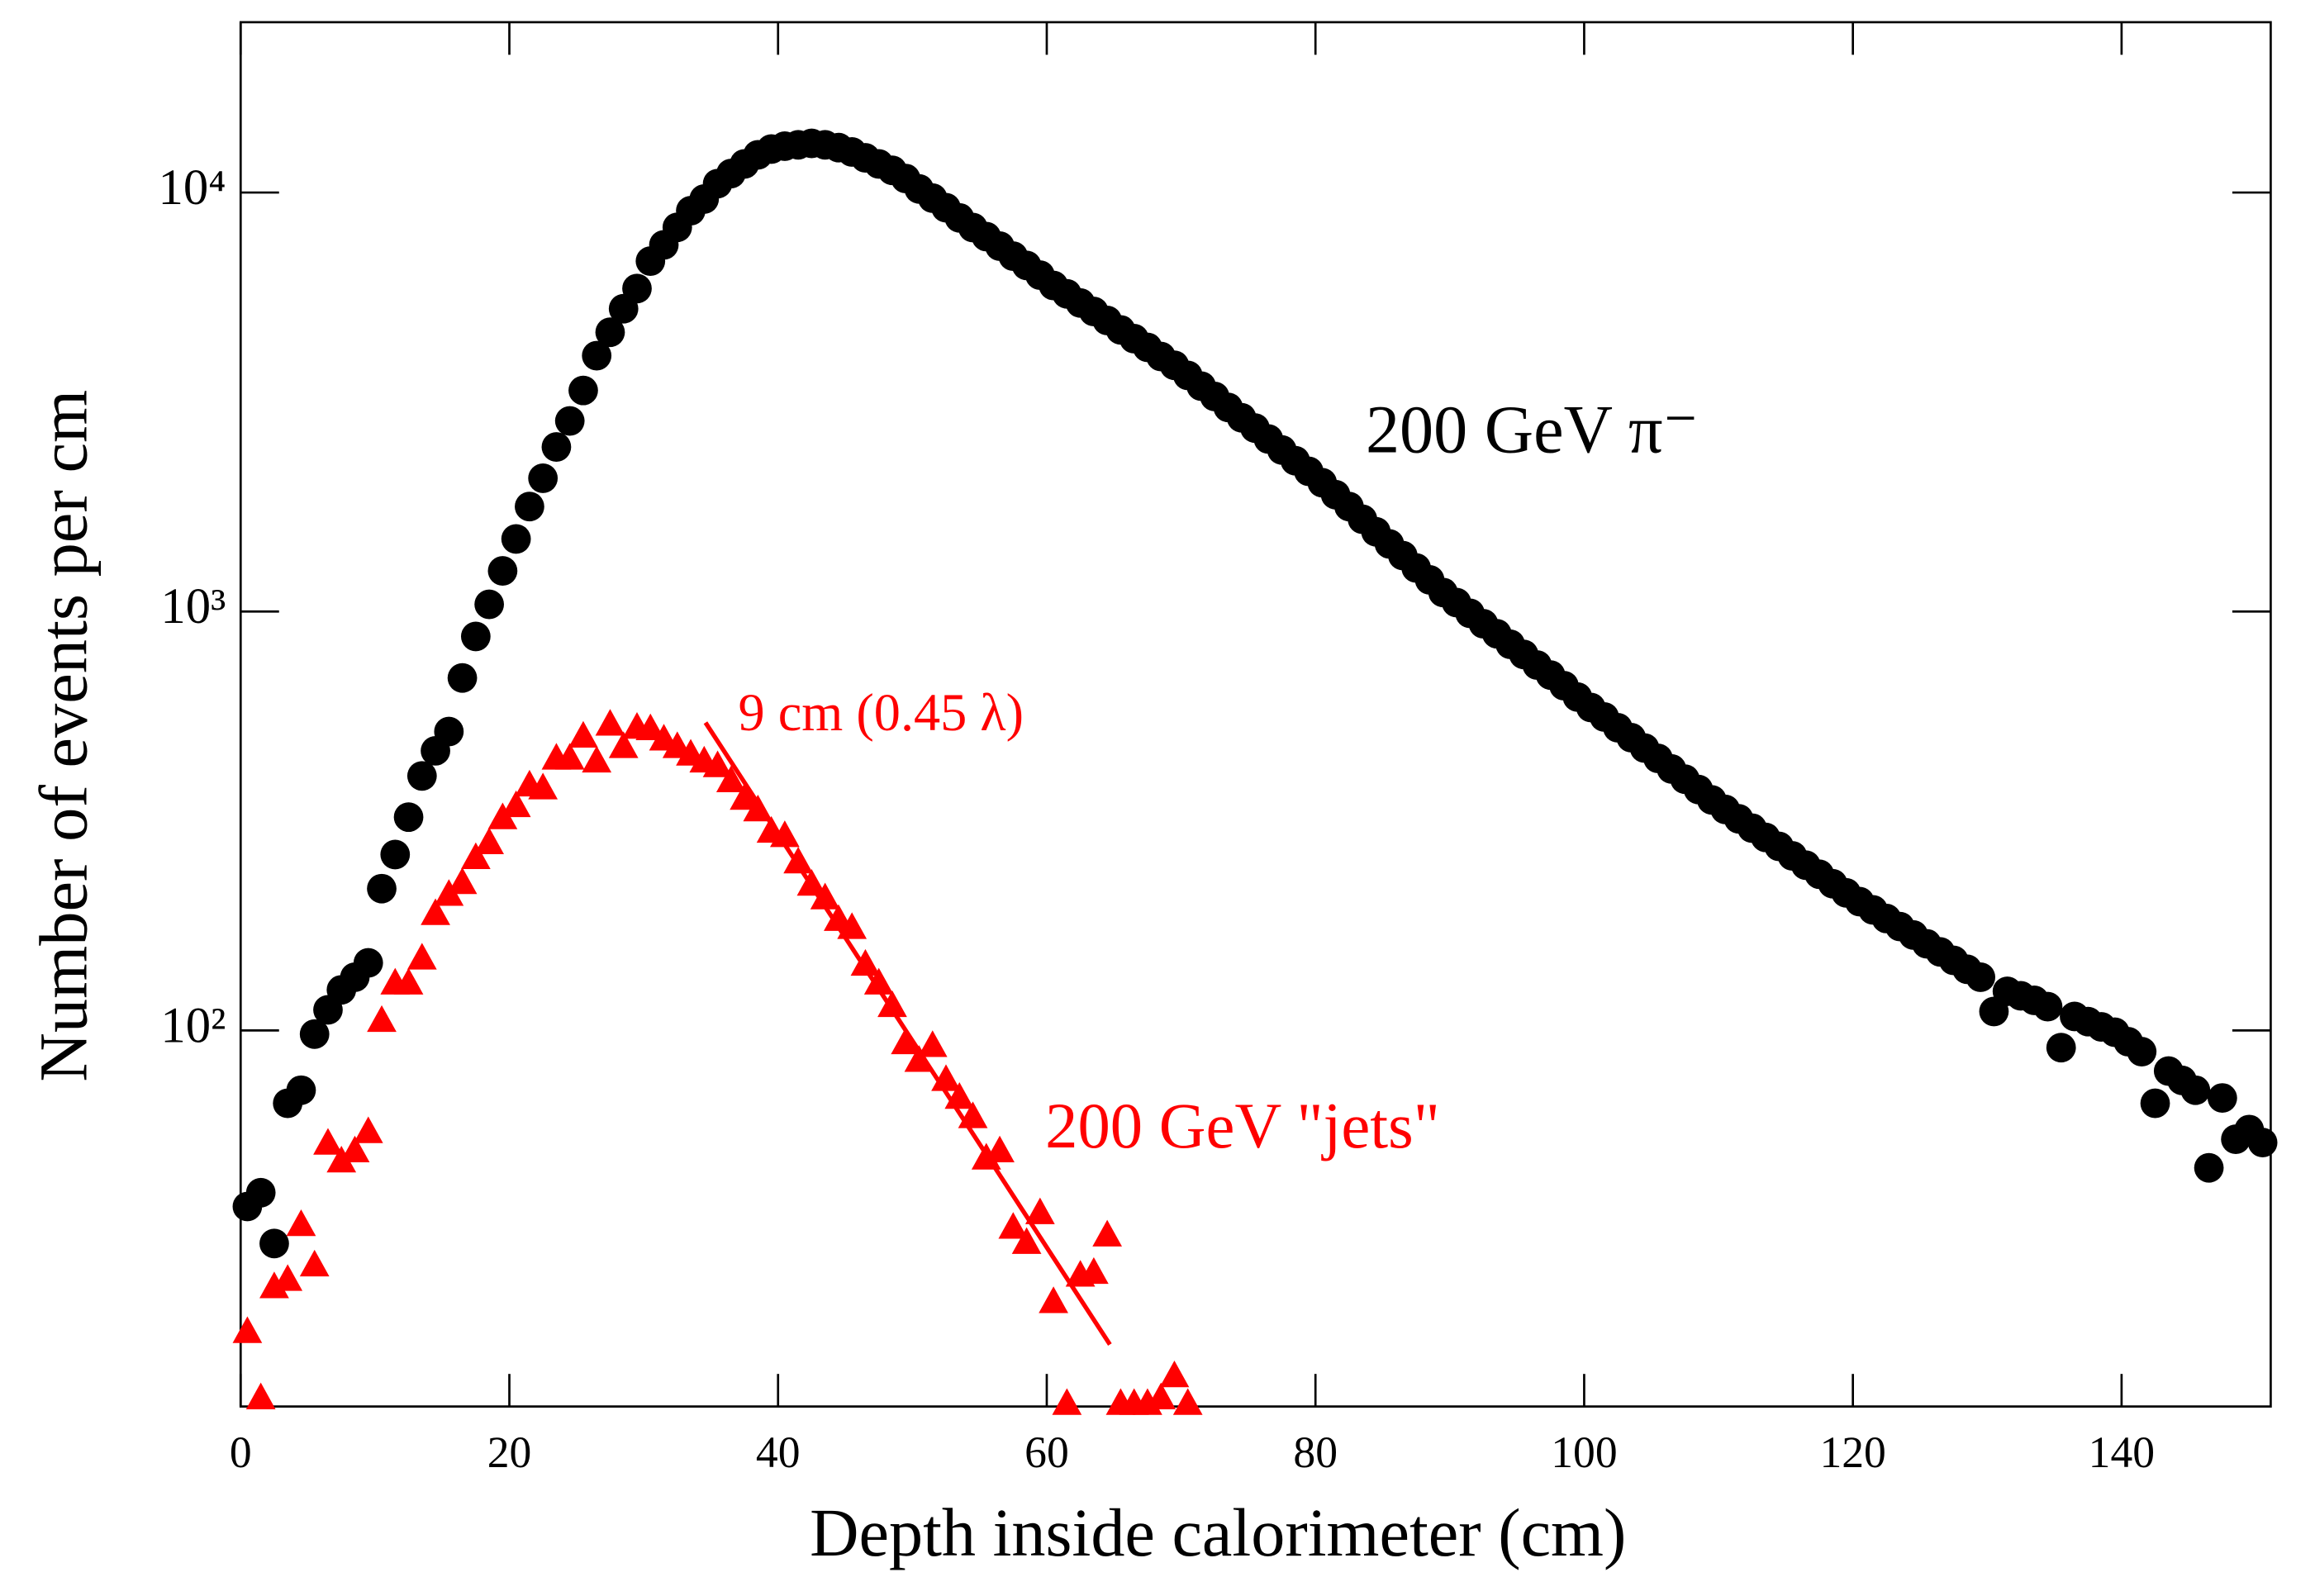 The width and height of the screenshot is (2315, 1596). What do you see at coordinates (1532, 430) in the screenshot?
I see `series-label: 200 GeV π⁻` at bounding box center [1532, 430].